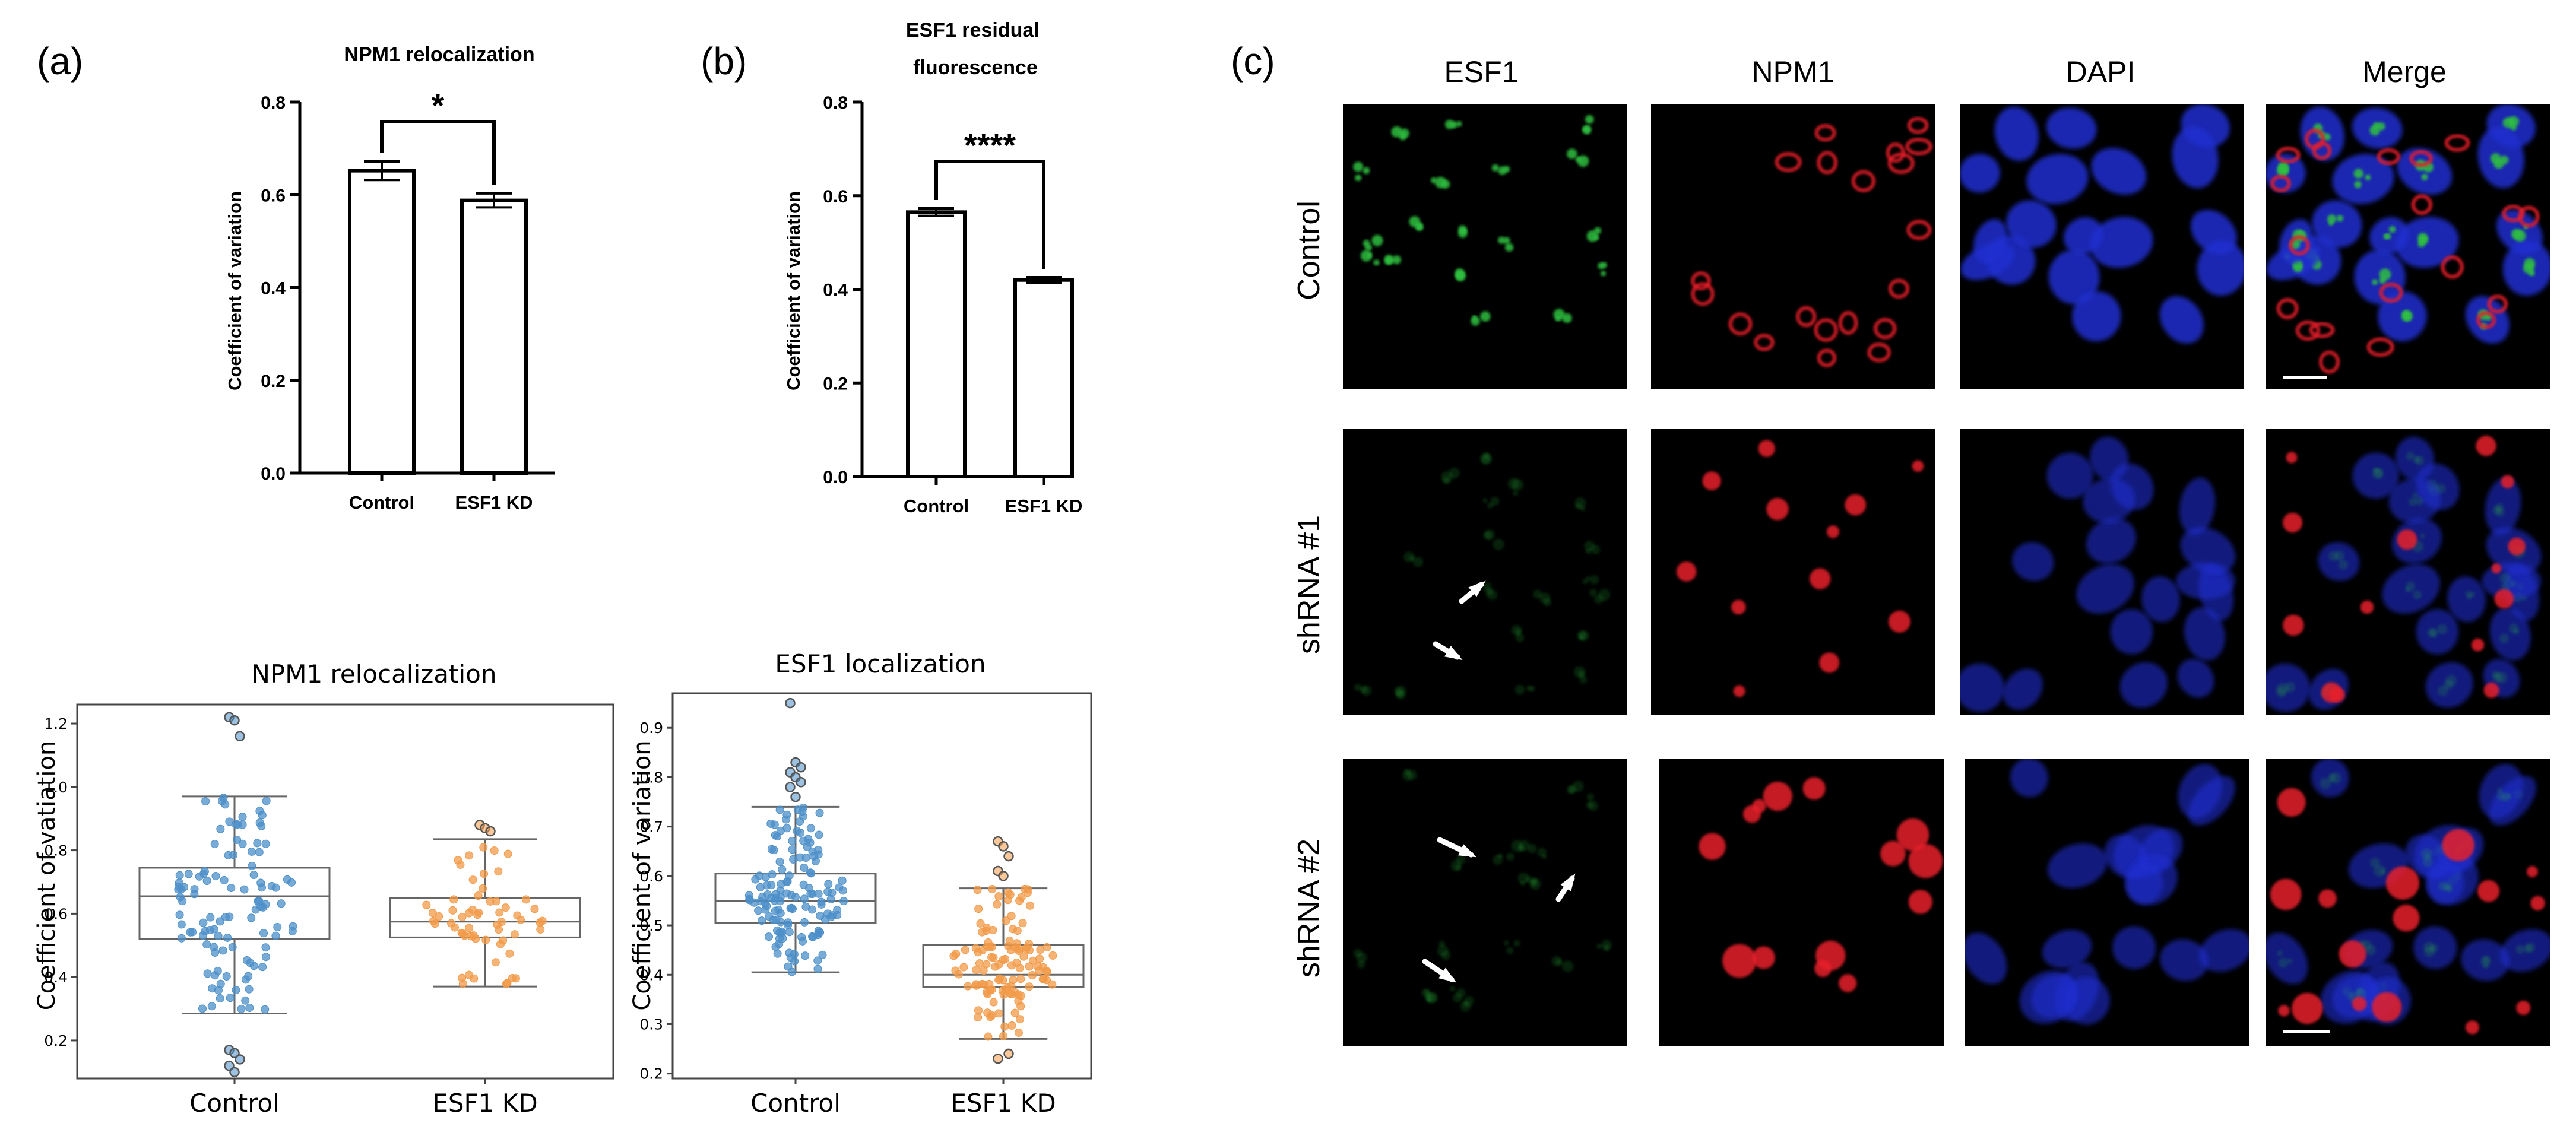 The image size is (2576, 1139). What do you see at coordinates (990, 214) in the screenshot?
I see `significance-bracket` at bounding box center [990, 214].